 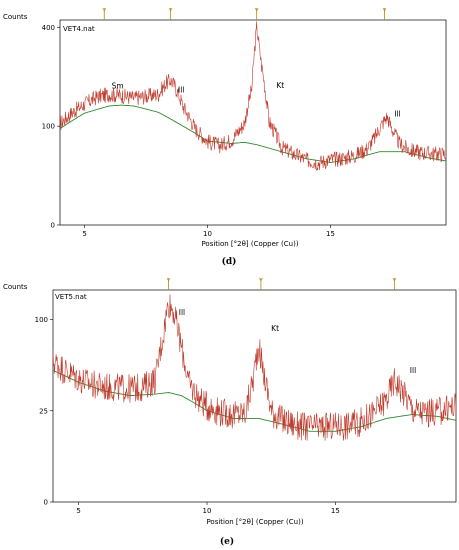 What do you see at coordinates (256, 100) in the screenshot?
I see `peak-annotations: Sm Ill Kt Ill` at bounding box center [256, 100].